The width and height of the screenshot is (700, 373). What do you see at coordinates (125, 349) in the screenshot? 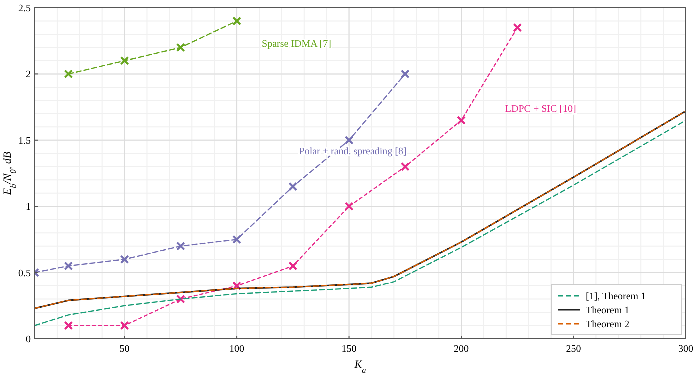
I see `x-tick-label: 50` at bounding box center [125, 349].